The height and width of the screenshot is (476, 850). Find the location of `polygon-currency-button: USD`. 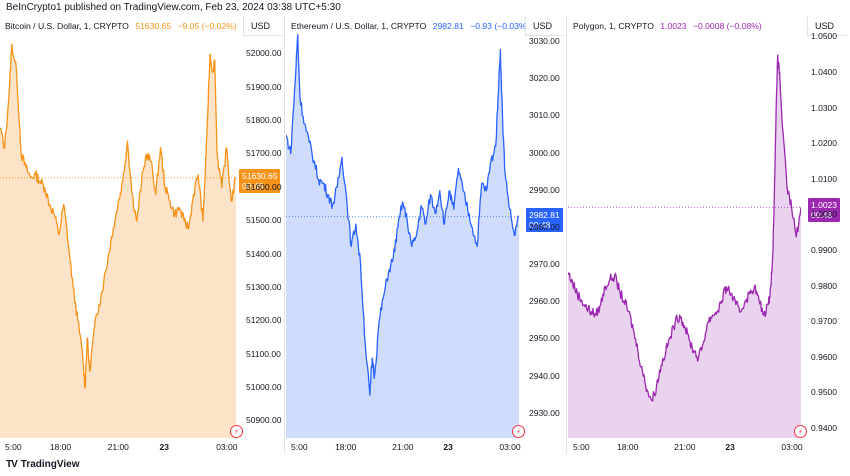

polygon-currency-button: USD is located at coordinates (827, 26).